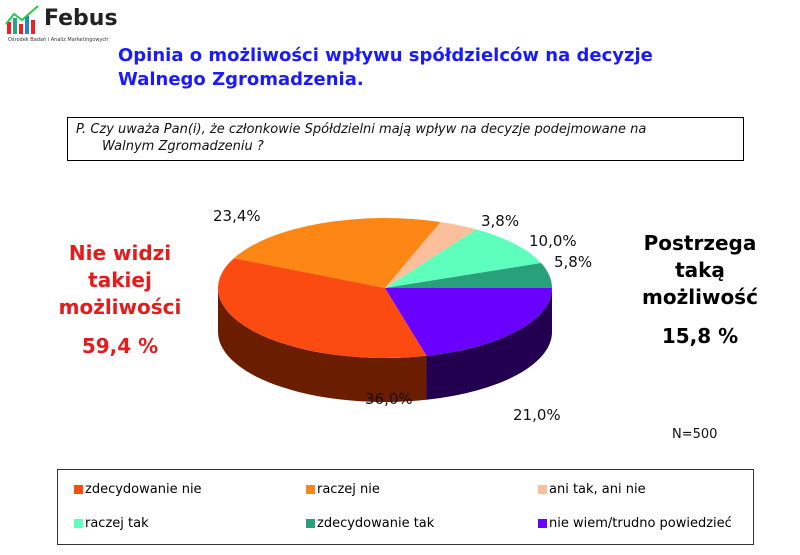 The width and height of the screenshot is (800, 555). I want to click on legend-label: nie wiem/trudno powiedzieć, so click(640, 523).